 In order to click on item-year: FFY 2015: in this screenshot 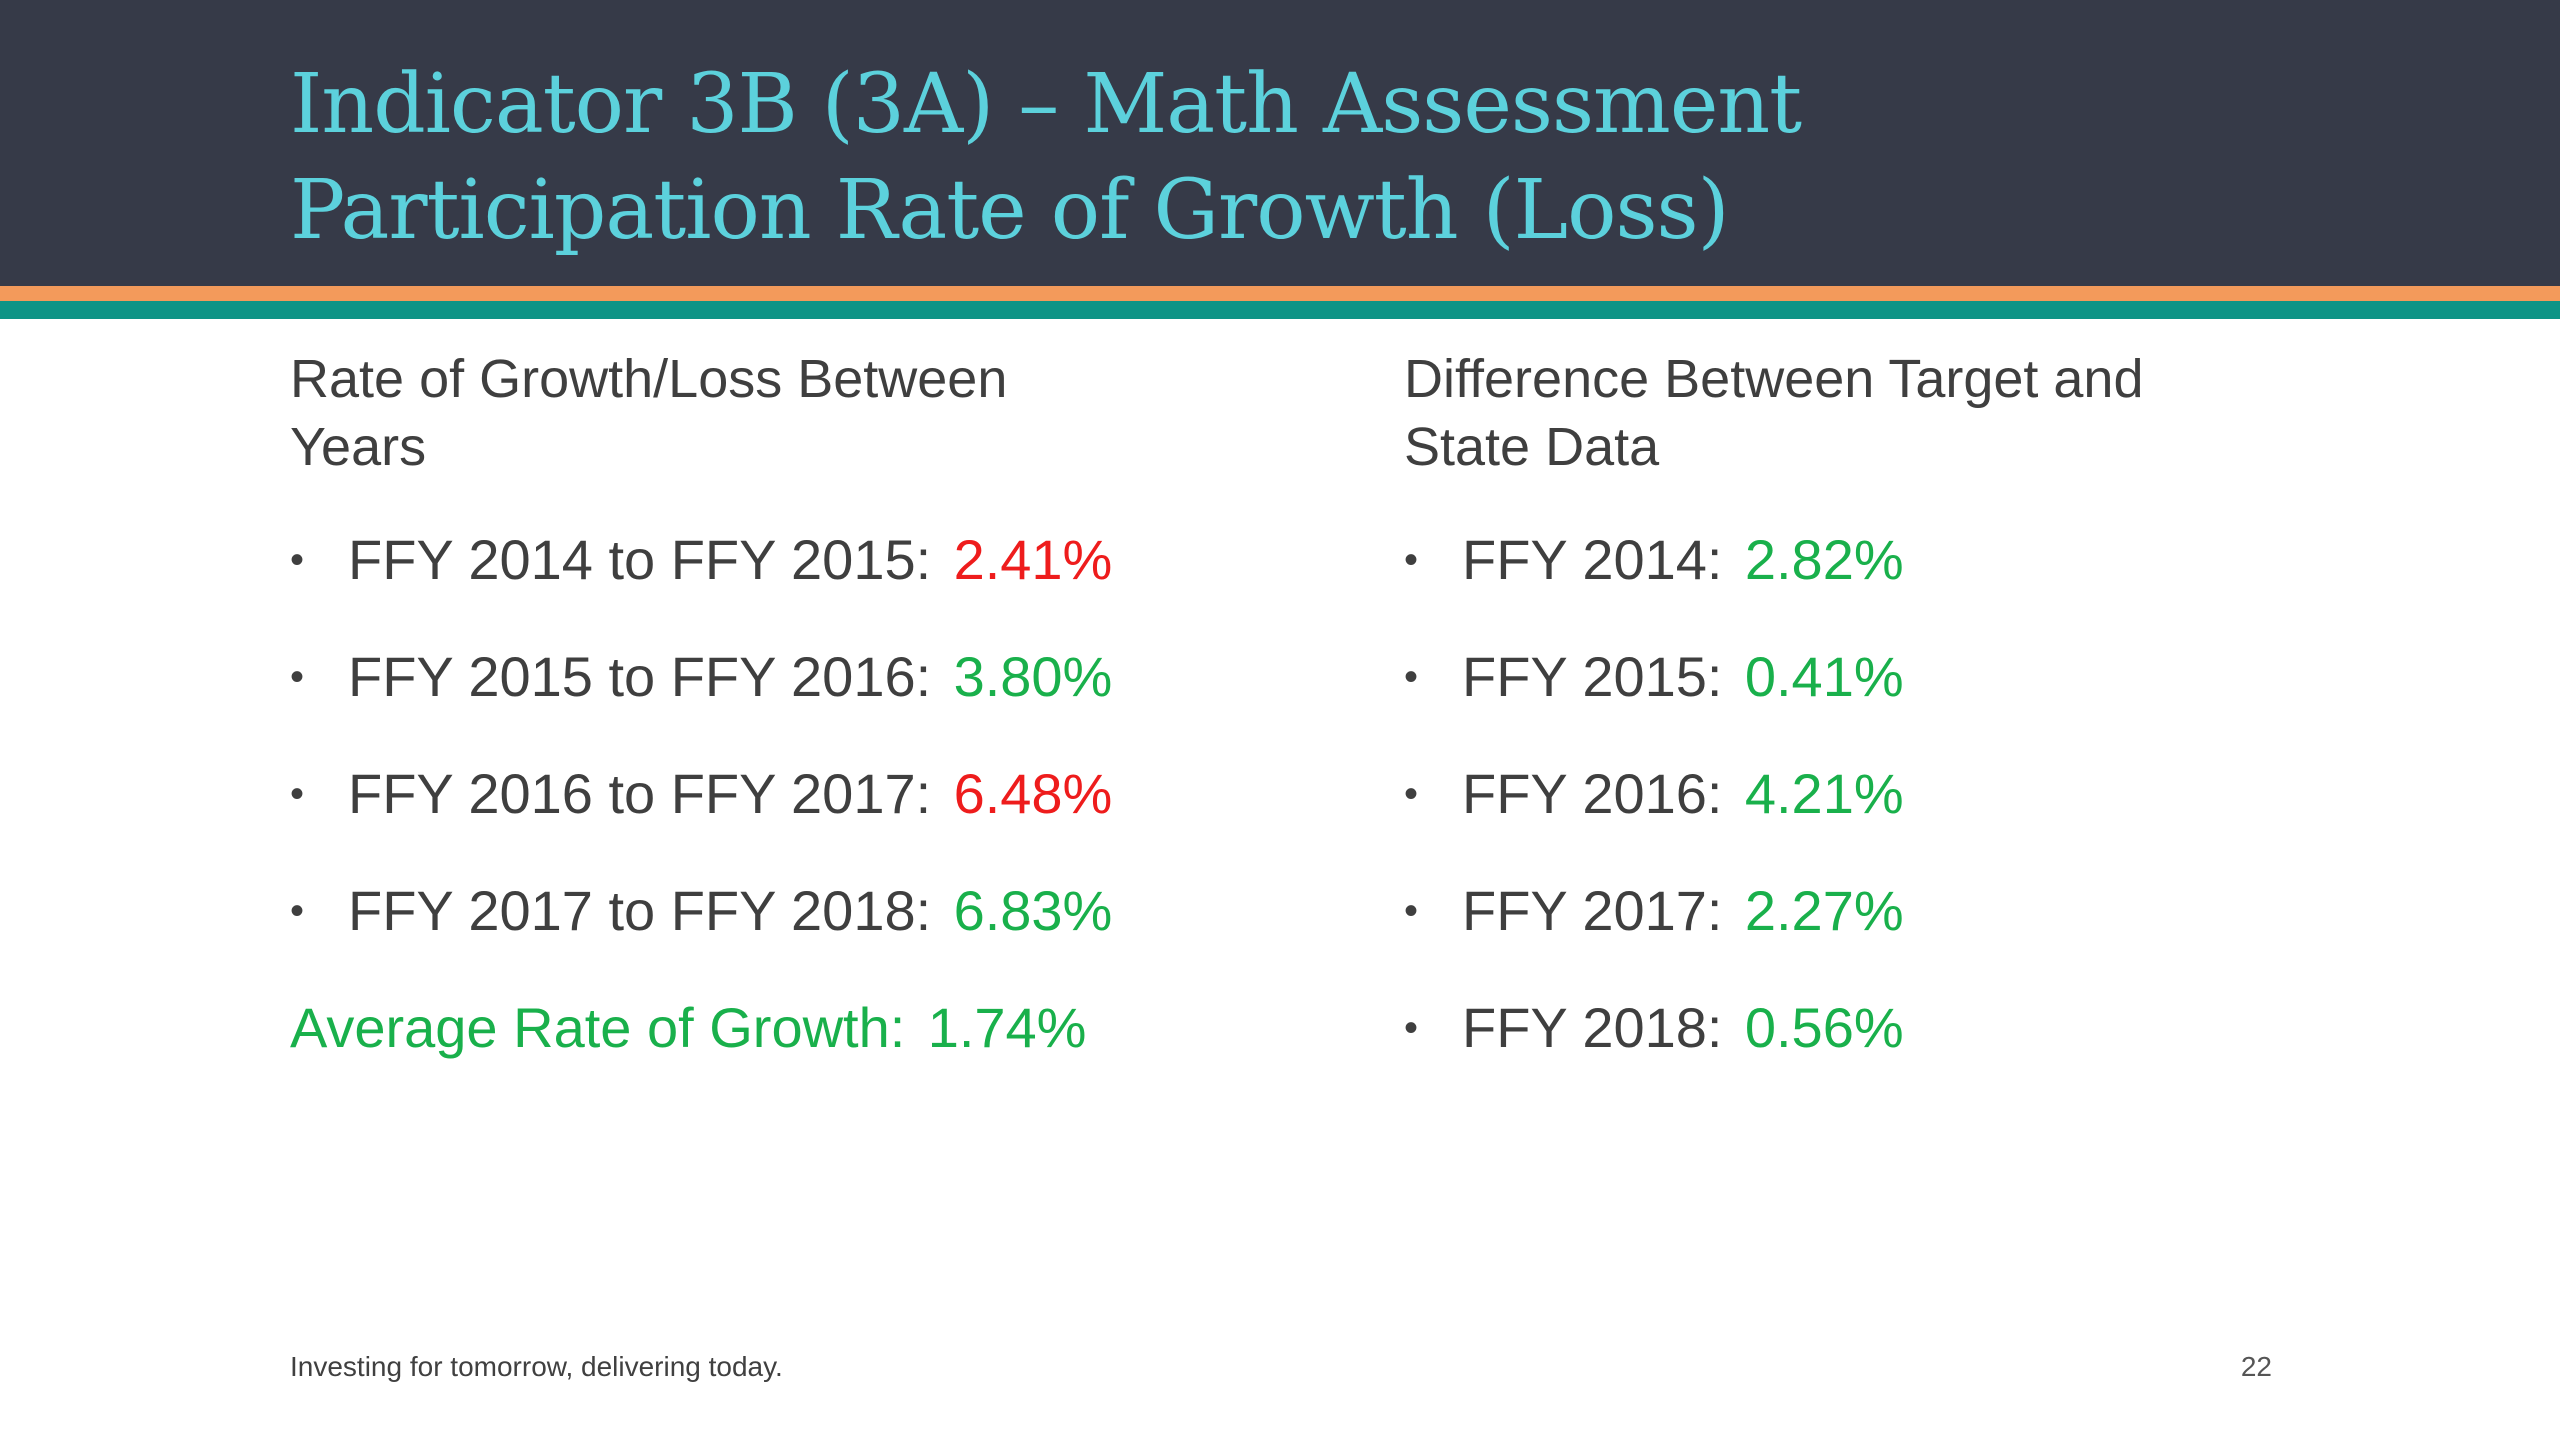, I will do `click(1592, 676)`.